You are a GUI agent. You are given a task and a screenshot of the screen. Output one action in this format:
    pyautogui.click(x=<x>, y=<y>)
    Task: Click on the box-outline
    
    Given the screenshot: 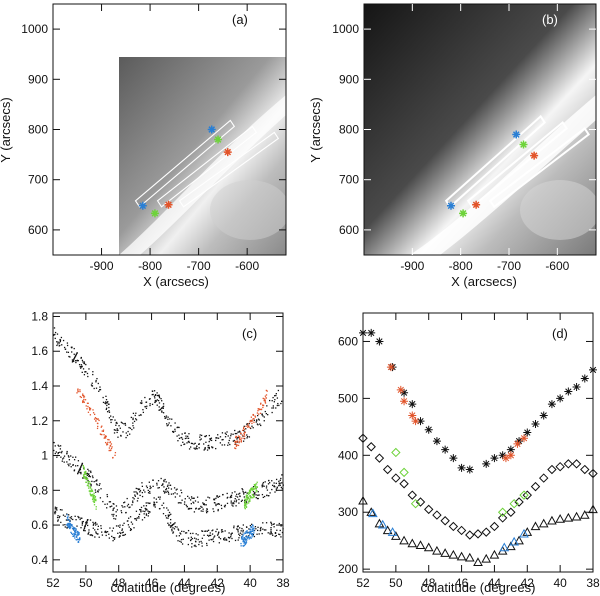 What is the action you would take?
    pyautogui.click(x=207, y=166)
    